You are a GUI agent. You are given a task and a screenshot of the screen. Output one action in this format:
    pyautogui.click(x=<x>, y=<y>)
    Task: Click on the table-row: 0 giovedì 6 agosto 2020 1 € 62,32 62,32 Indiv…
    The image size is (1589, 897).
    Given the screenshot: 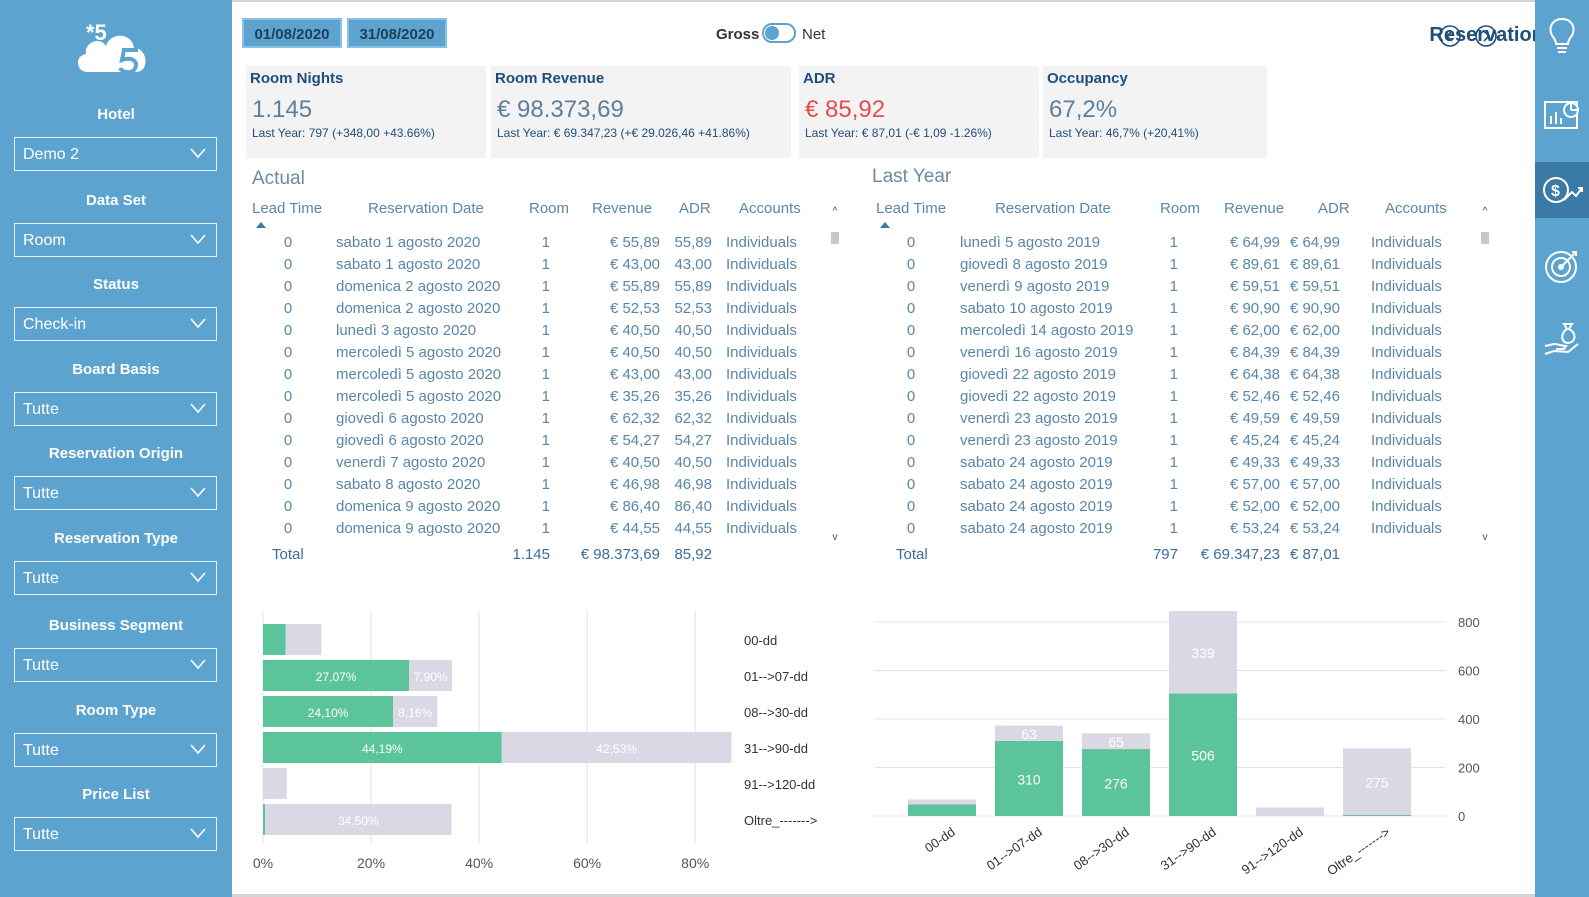 What is the action you would take?
    pyautogui.click(x=541, y=421)
    